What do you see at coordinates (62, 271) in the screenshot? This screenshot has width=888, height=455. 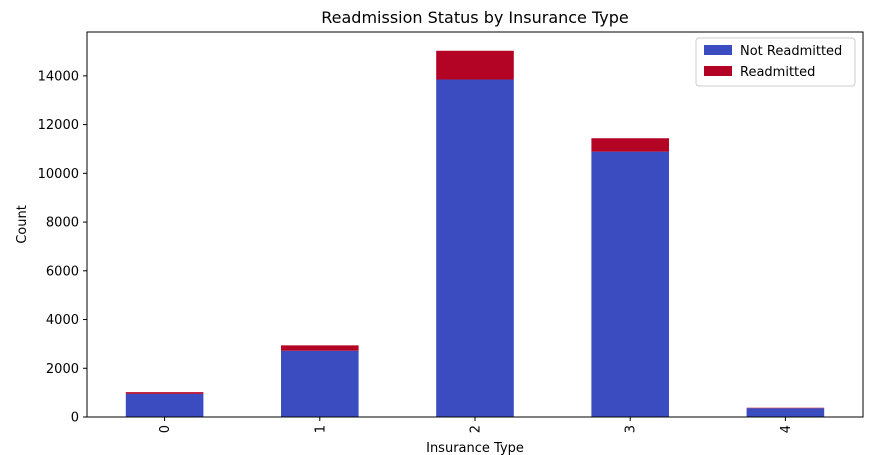 I see `y-tick-label: 6000` at bounding box center [62, 271].